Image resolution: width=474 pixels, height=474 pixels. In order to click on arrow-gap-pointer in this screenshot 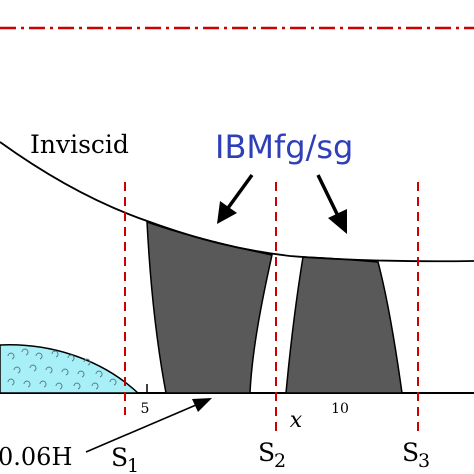, I will do `click(141, 428)`.